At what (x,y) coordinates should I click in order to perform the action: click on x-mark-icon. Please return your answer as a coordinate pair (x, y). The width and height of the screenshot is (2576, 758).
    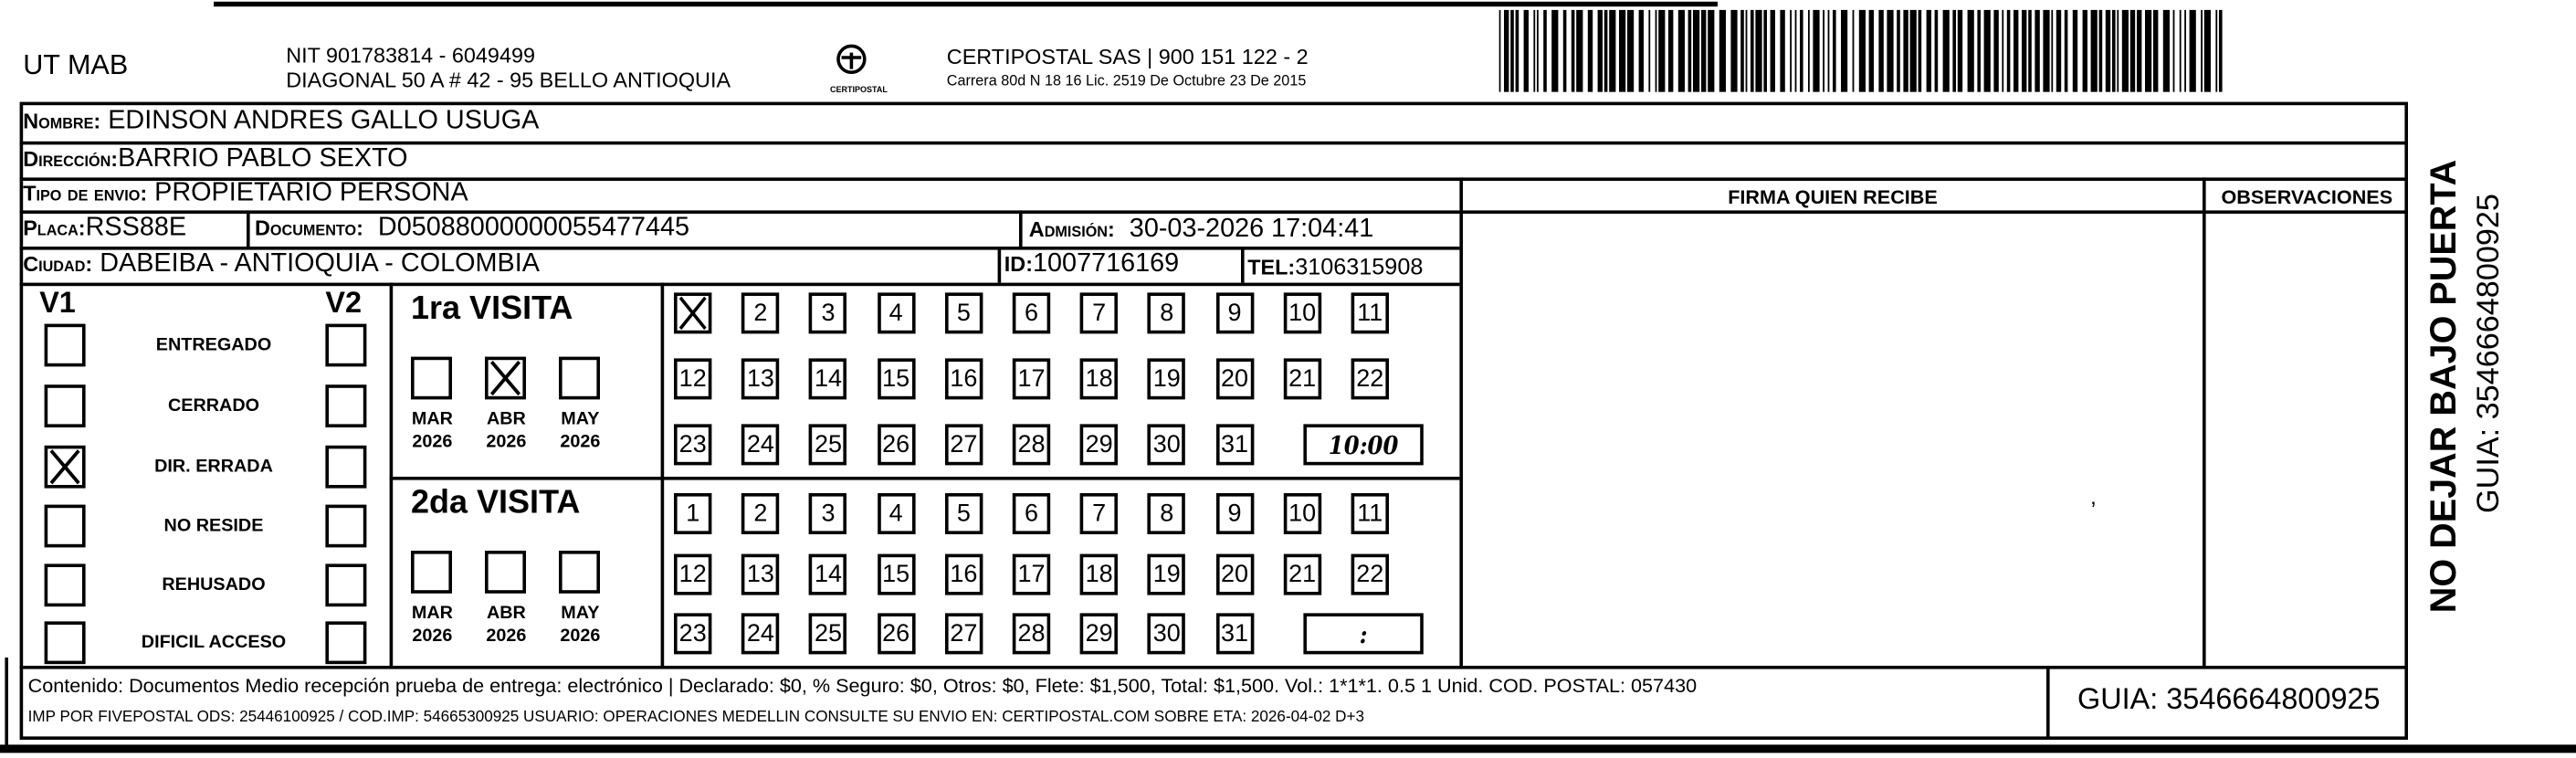
    Looking at the image, I should click on (692, 313).